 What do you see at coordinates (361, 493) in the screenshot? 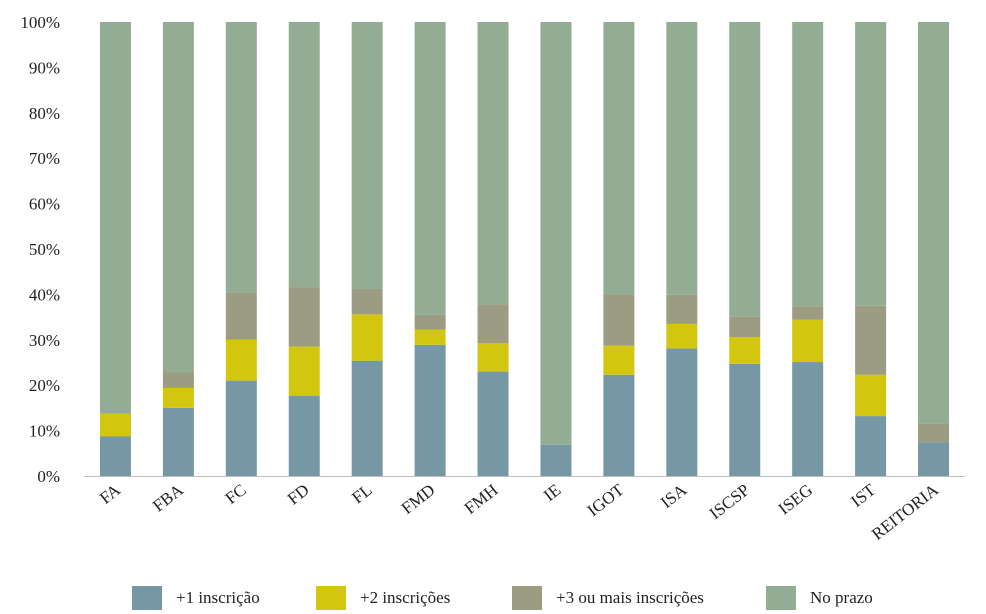
I see `x-tick-label: FL` at bounding box center [361, 493].